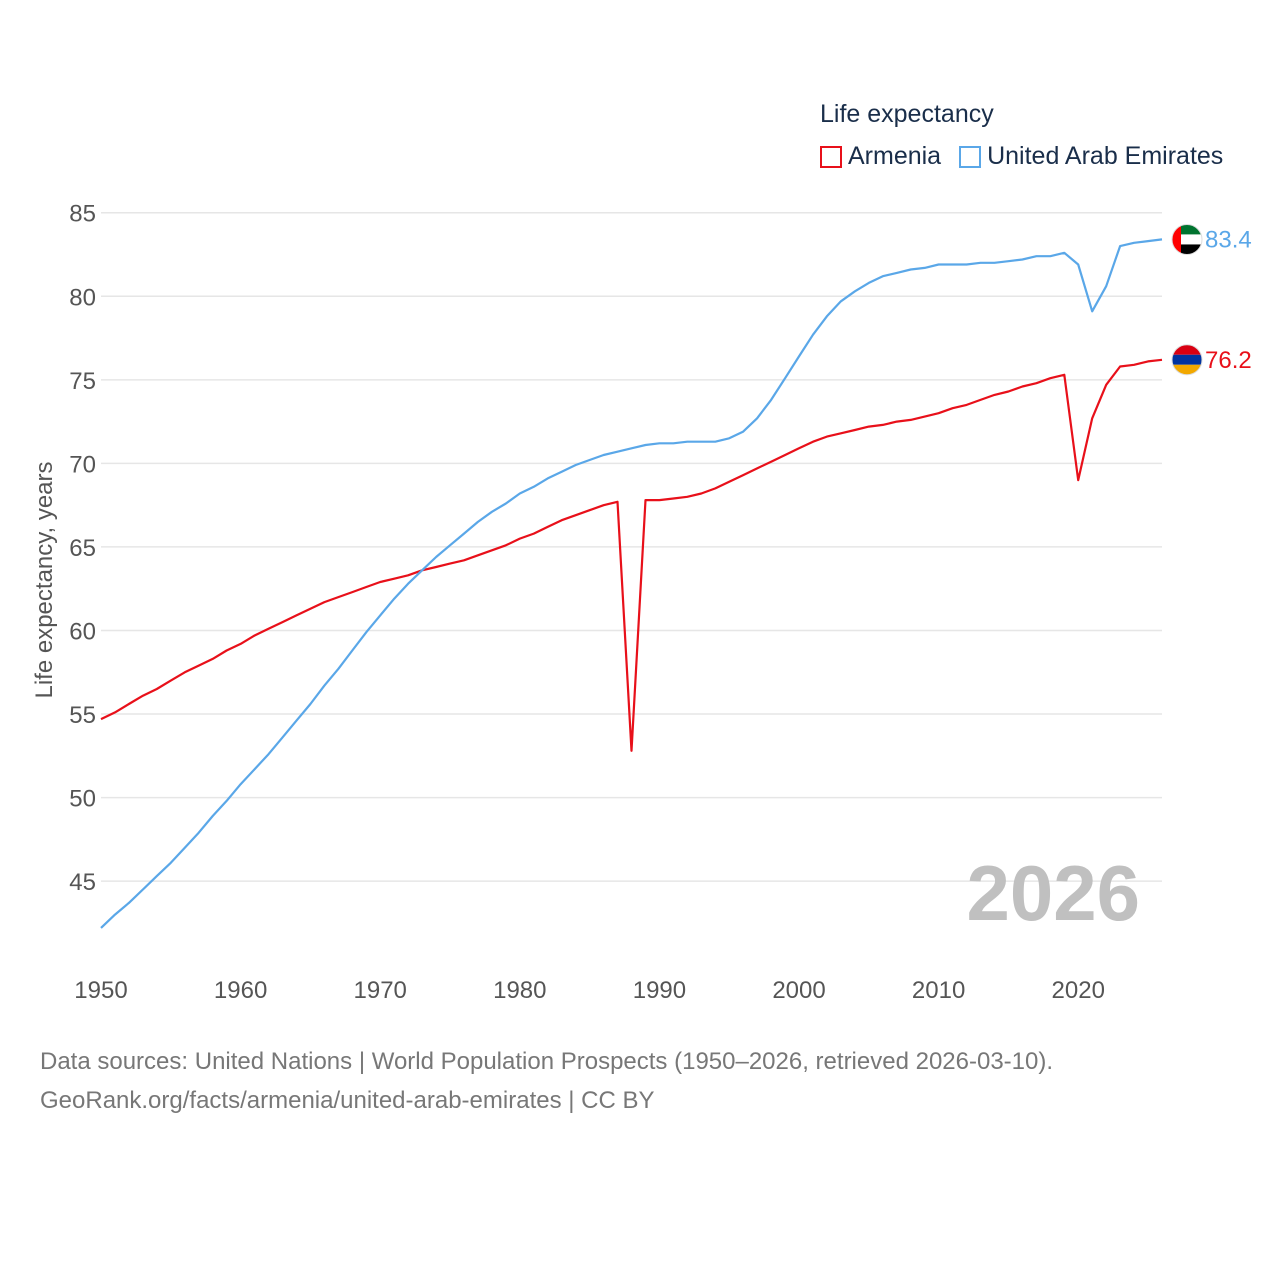 This screenshot has height=1280, width=1280. I want to click on legend-item-armenia: Armenia, so click(880, 156).